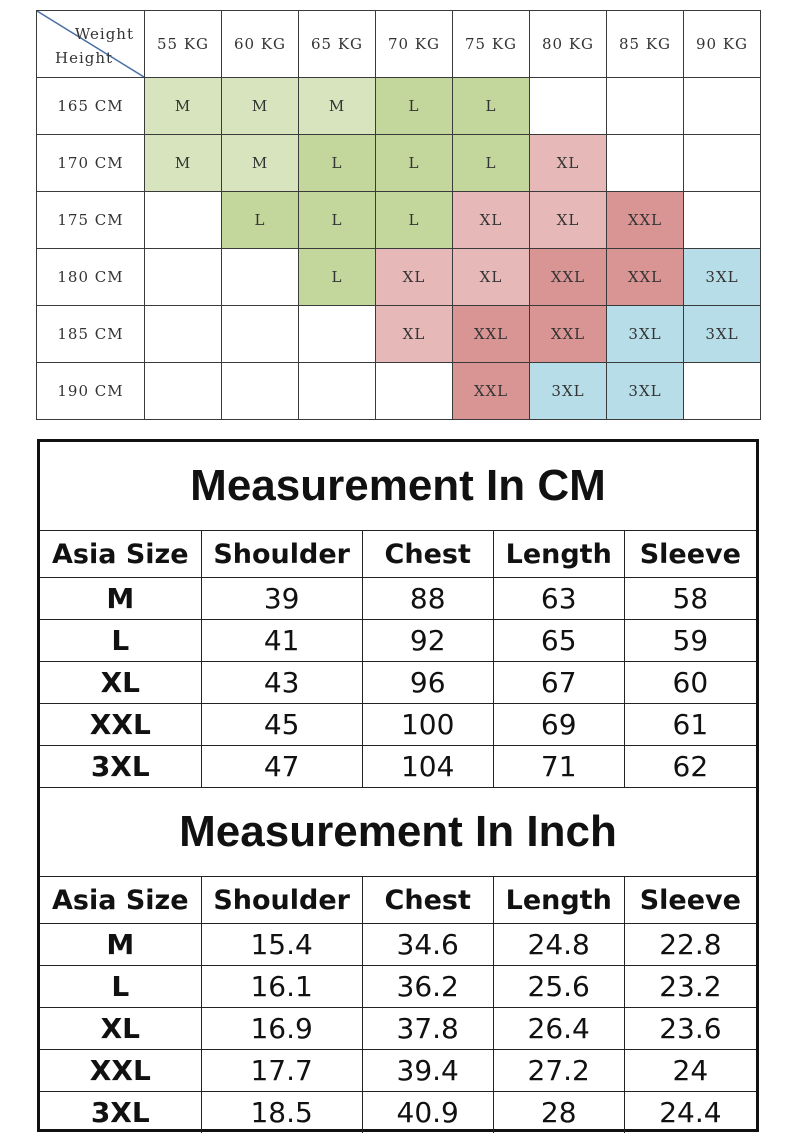 This screenshot has height=1143, width=800. What do you see at coordinates (558, 724) in the screenshot?
I see `table-cell: 69` at bounding box center [558, 724].